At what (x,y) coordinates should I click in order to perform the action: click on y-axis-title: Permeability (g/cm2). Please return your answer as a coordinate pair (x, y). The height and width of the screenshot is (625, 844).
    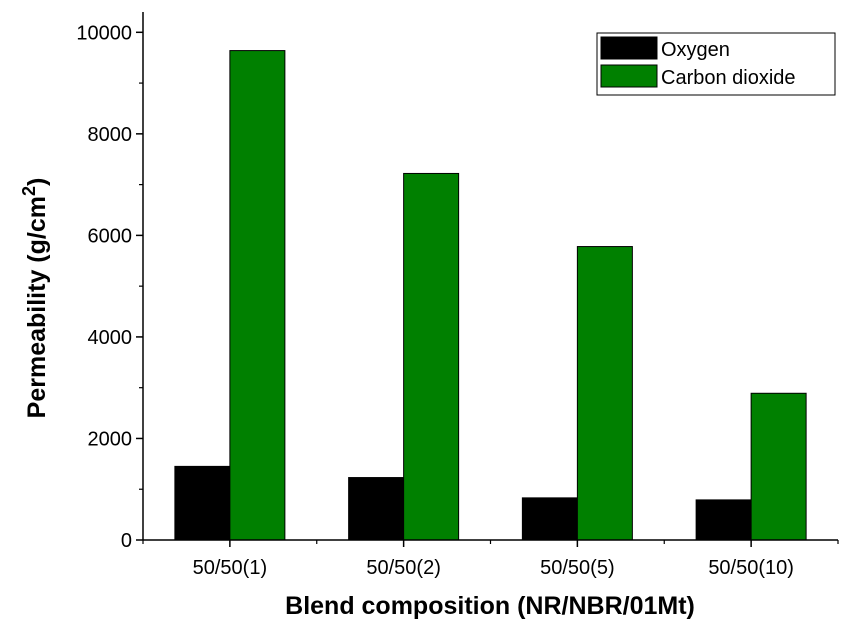
    Looking at the image, I should click on (35, 298).